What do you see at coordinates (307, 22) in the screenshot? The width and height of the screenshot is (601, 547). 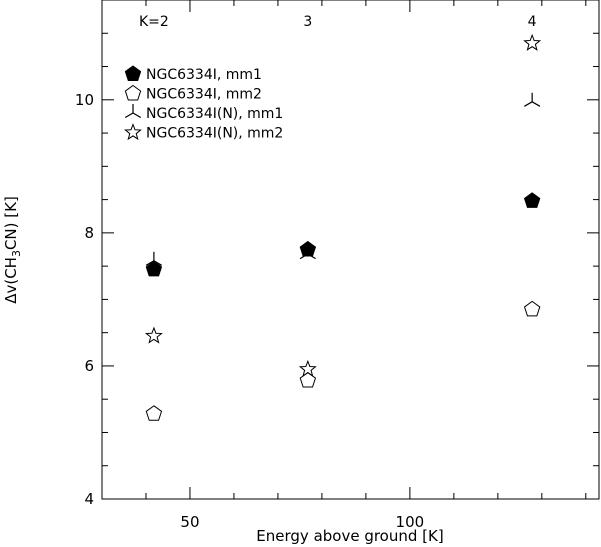 I see `k-annotation: 3` at bounding box center [307, 22].